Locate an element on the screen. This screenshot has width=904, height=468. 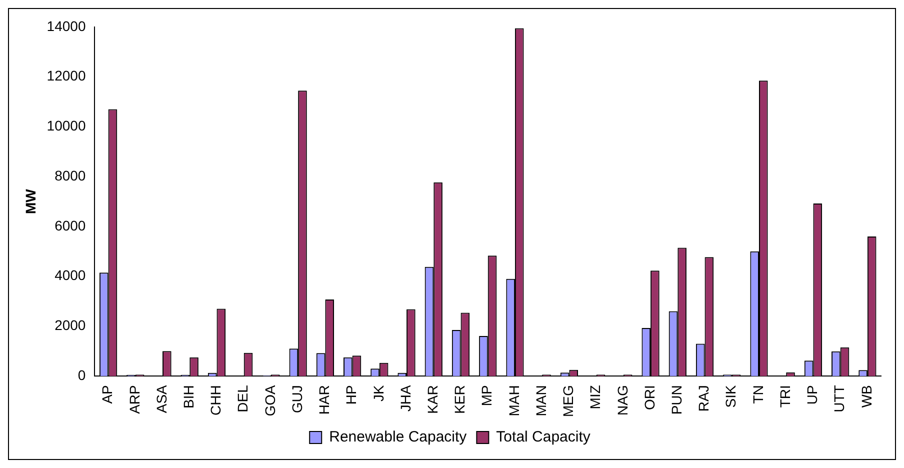
x-tick-label: MIZ is located at coordinates (595, 397).